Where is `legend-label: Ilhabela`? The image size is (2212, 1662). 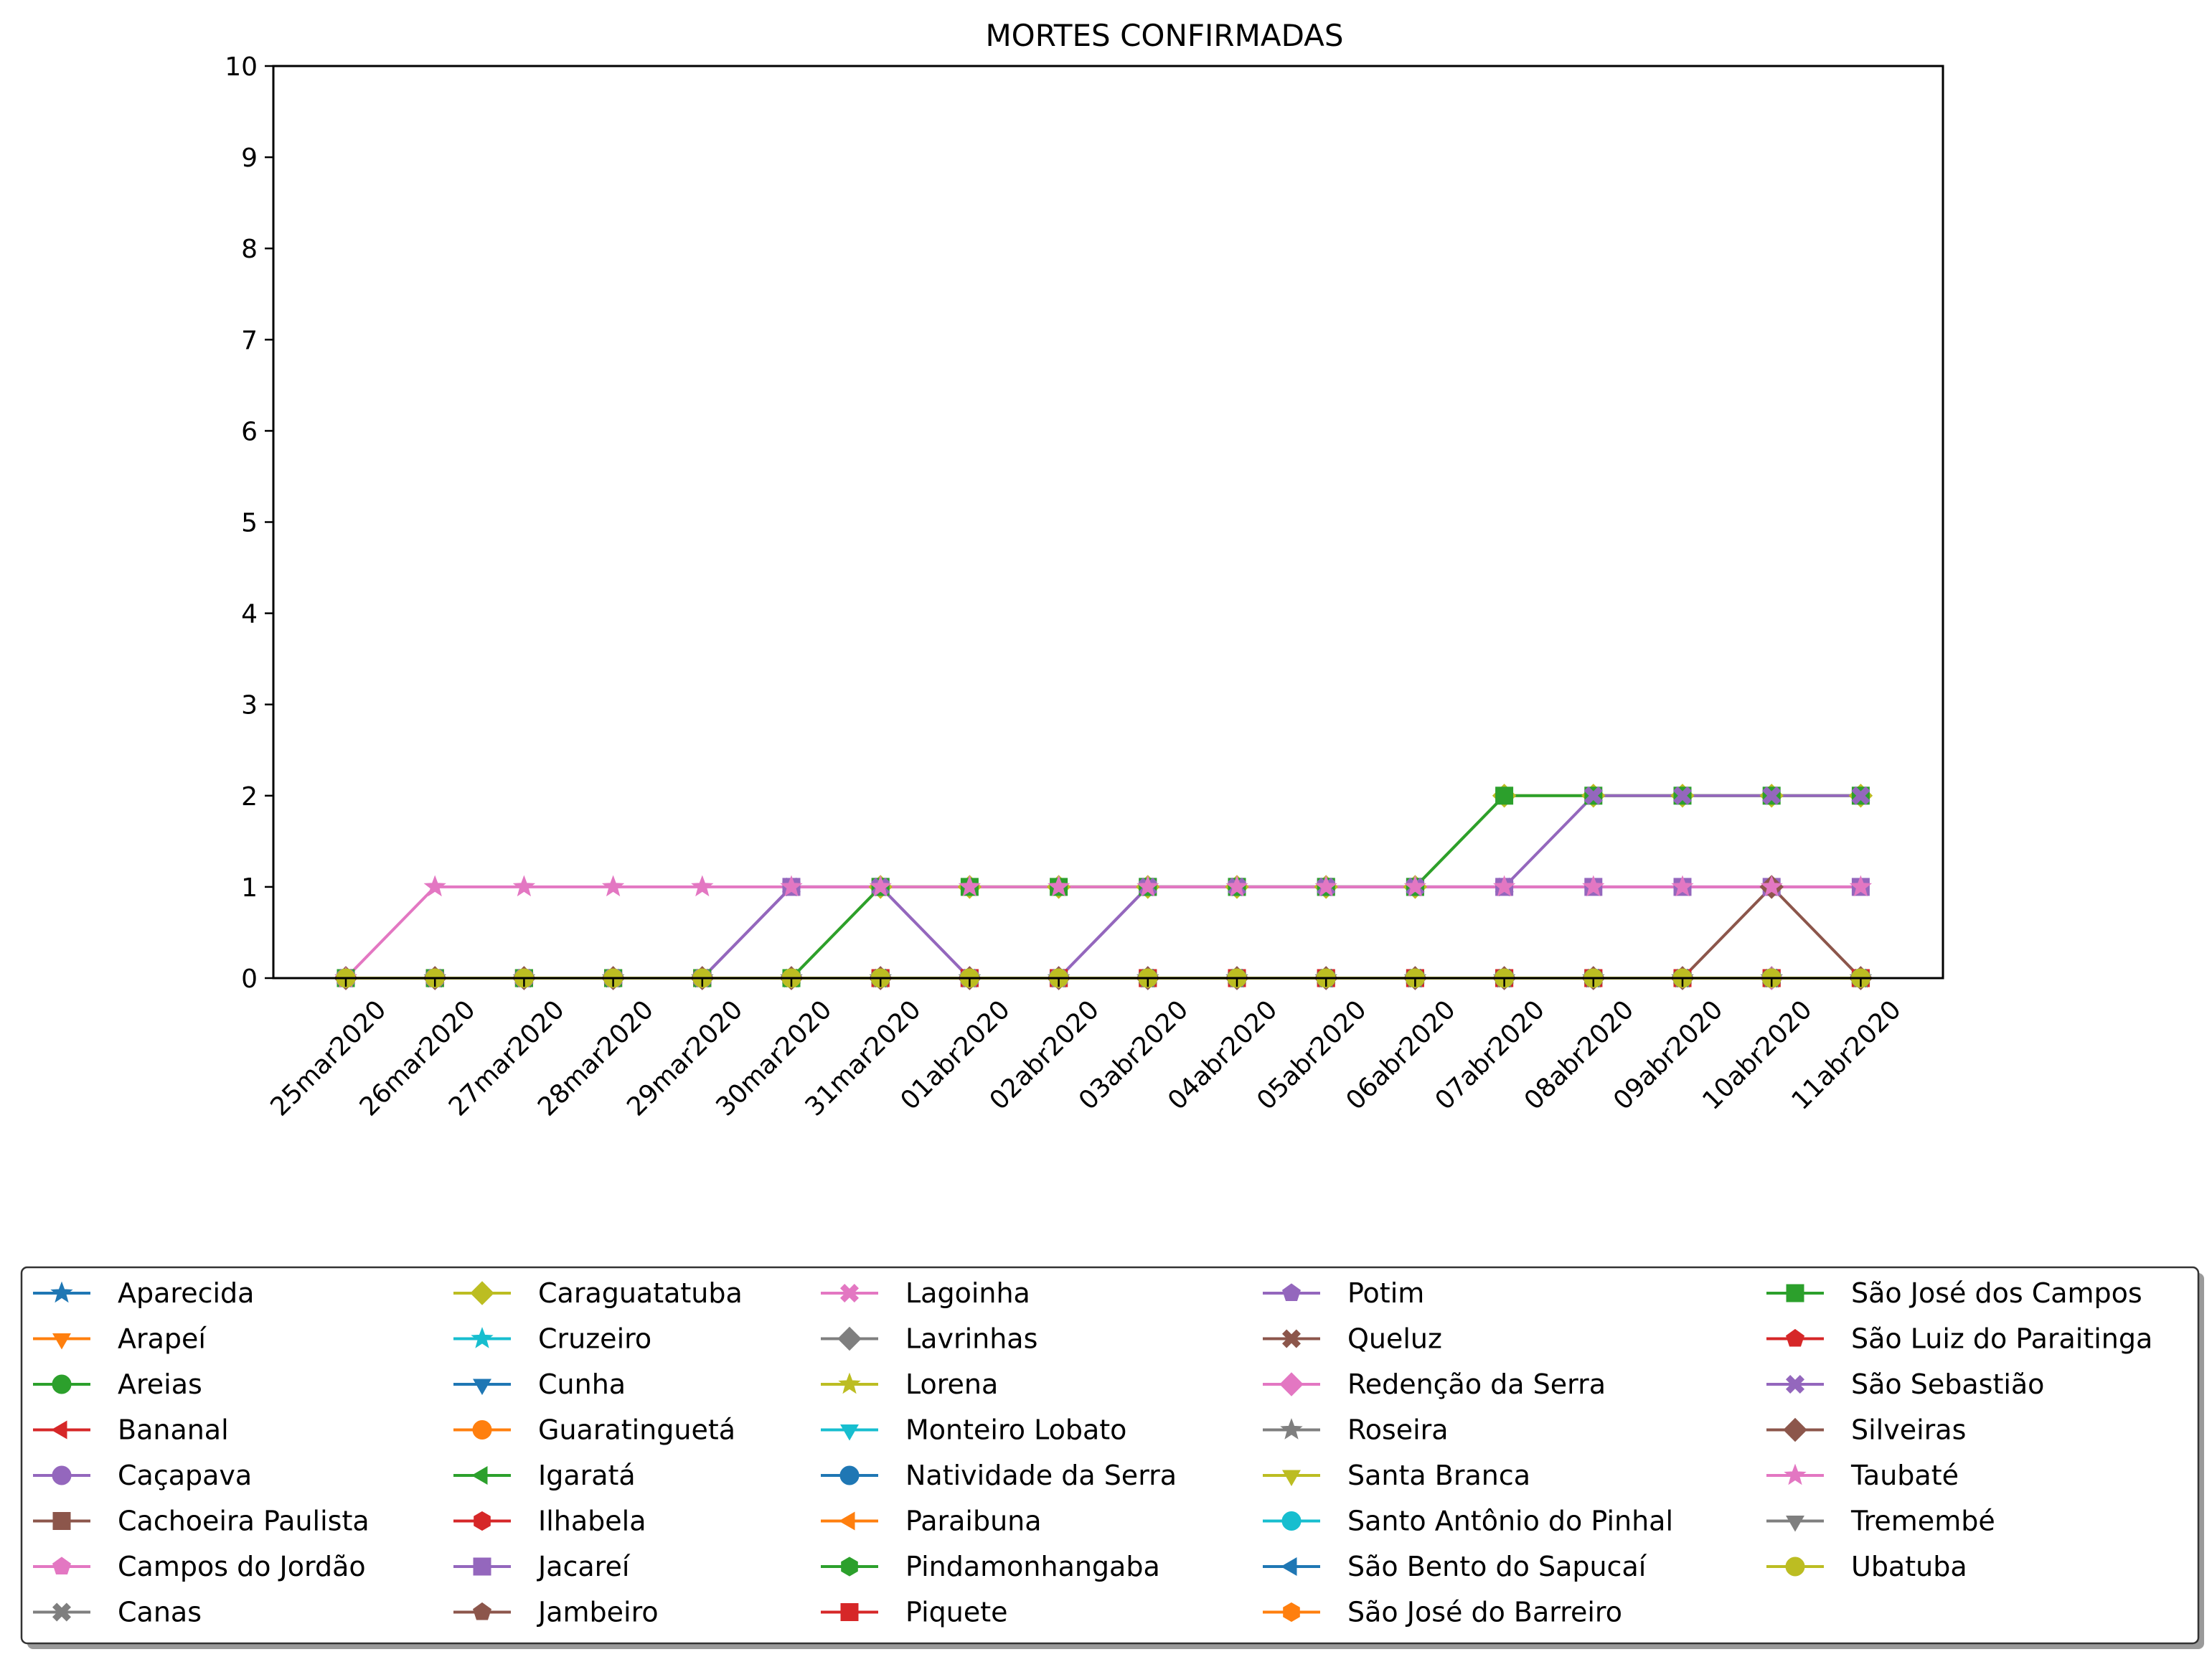
legend-label: Ilhabela is located at coordinates (592, 1522).